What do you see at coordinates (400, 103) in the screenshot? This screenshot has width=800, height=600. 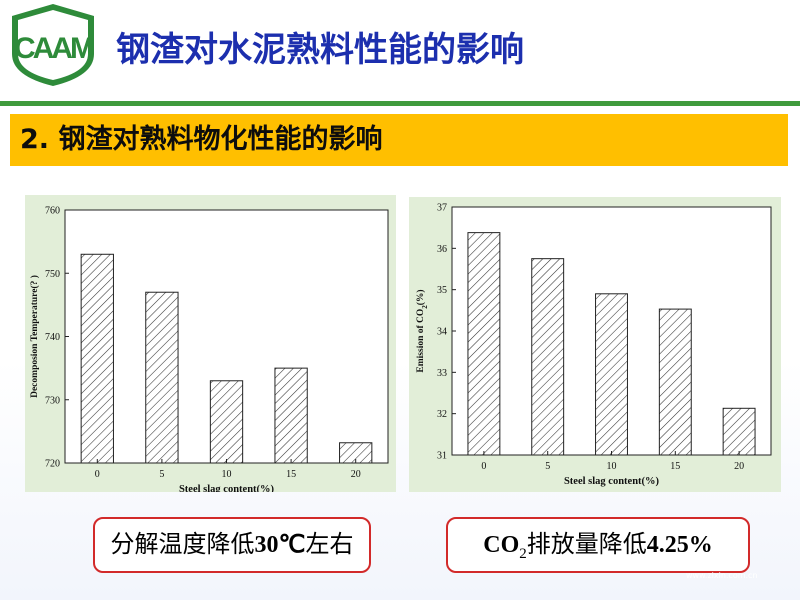 I see `title-divider` at bounding box center [400, 103].